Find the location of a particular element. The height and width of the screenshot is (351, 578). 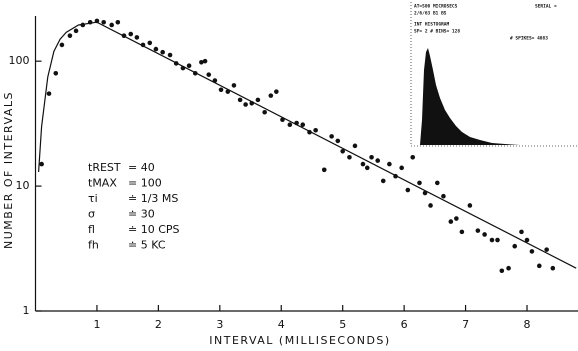

x-tick-label: 4 is located at coordinates (281, 324).